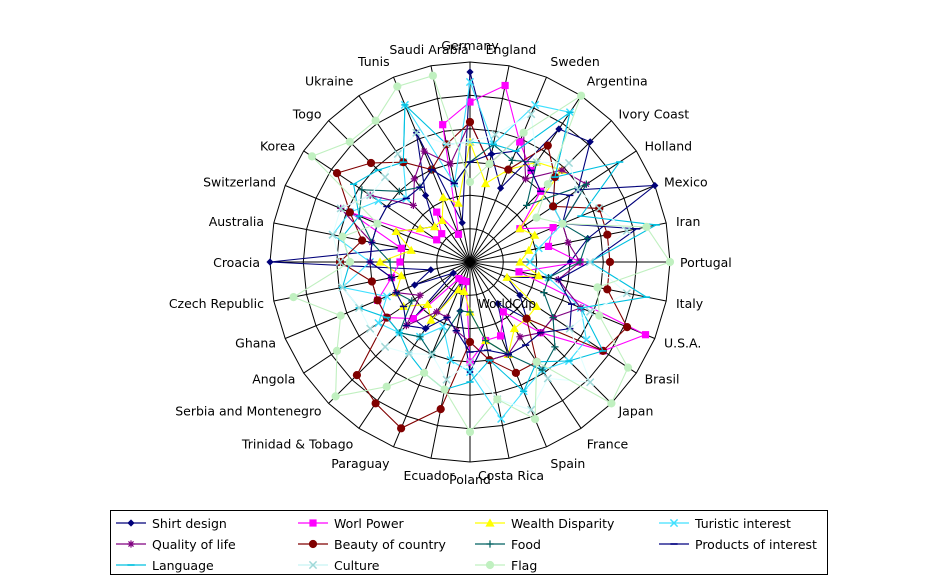 The image size is (941, 587). Describe the element at coordinates (443, 196) in the screenshot. I see `data-point-wealth-disparity-tunis` at that location.